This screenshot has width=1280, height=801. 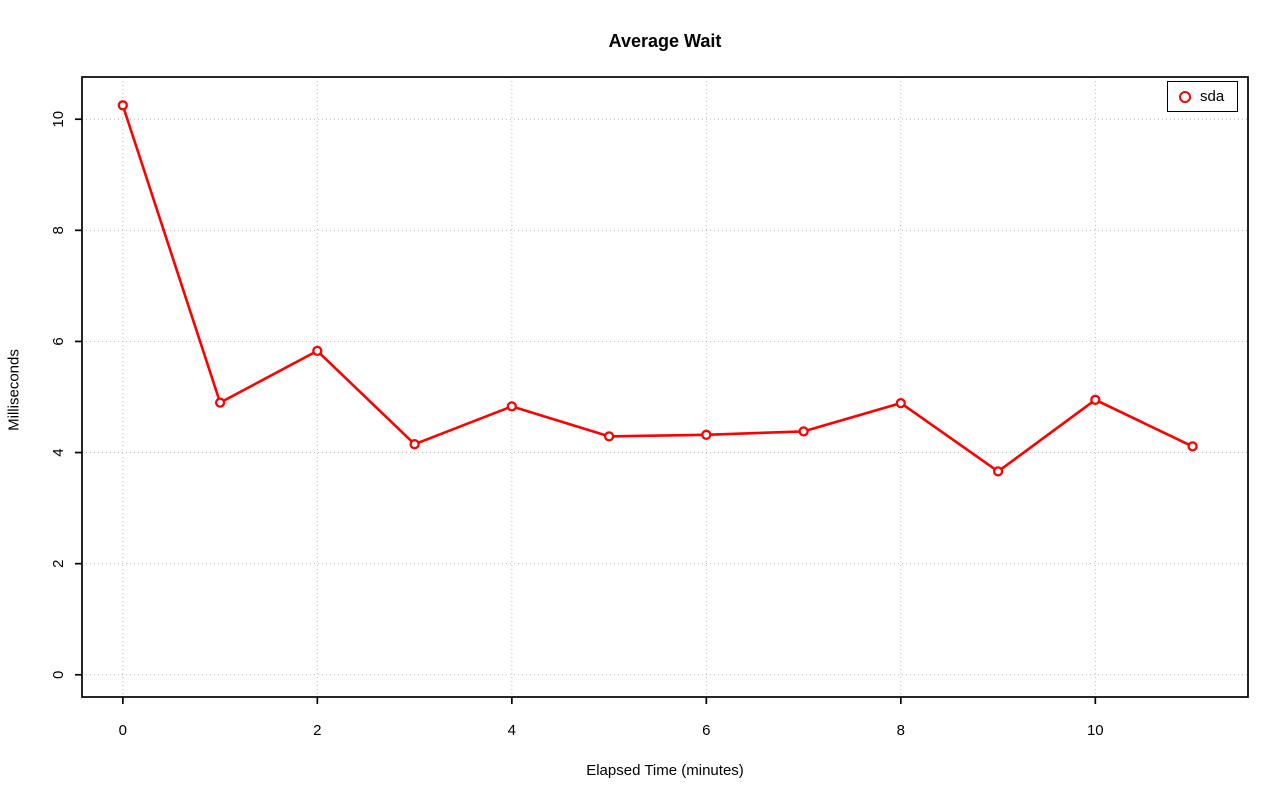 What do you see at coordinates (14, 390) in the screenshot?
I see `y-axis-label: Milliseconds` at bounding box center [14, 390].